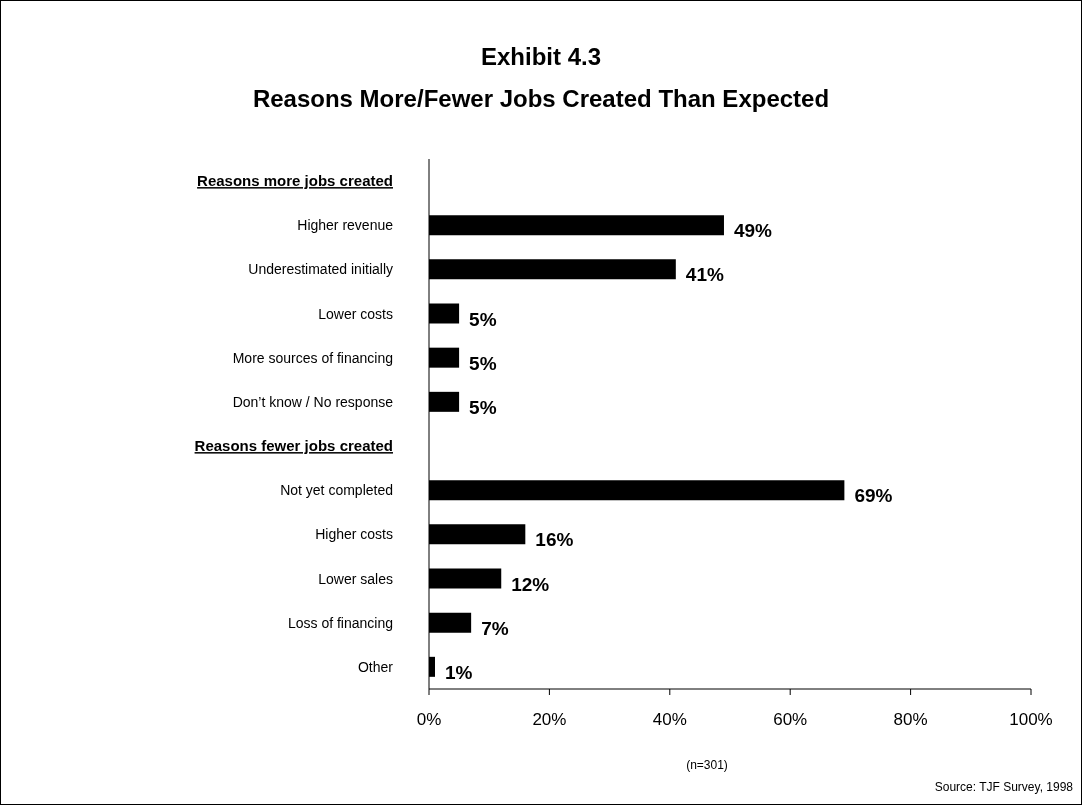 This screenshot has height=805, width=1082. Describe the element at coordinates (790, 720) in the screenshot. I see `x-tick-label: 60%` at that location.